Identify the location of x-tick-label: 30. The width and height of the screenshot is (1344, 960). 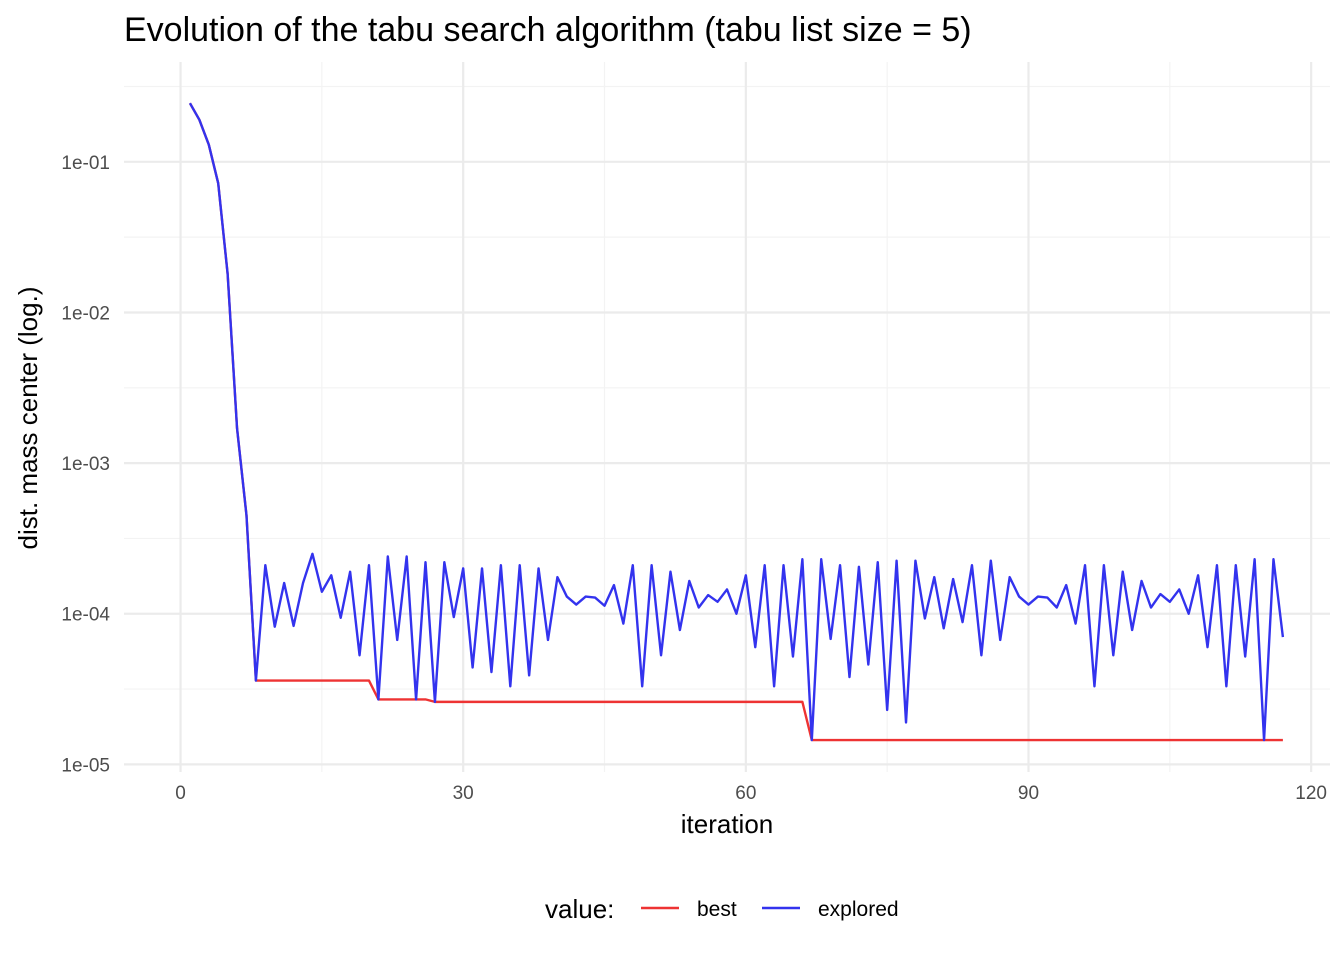
(463, 793).